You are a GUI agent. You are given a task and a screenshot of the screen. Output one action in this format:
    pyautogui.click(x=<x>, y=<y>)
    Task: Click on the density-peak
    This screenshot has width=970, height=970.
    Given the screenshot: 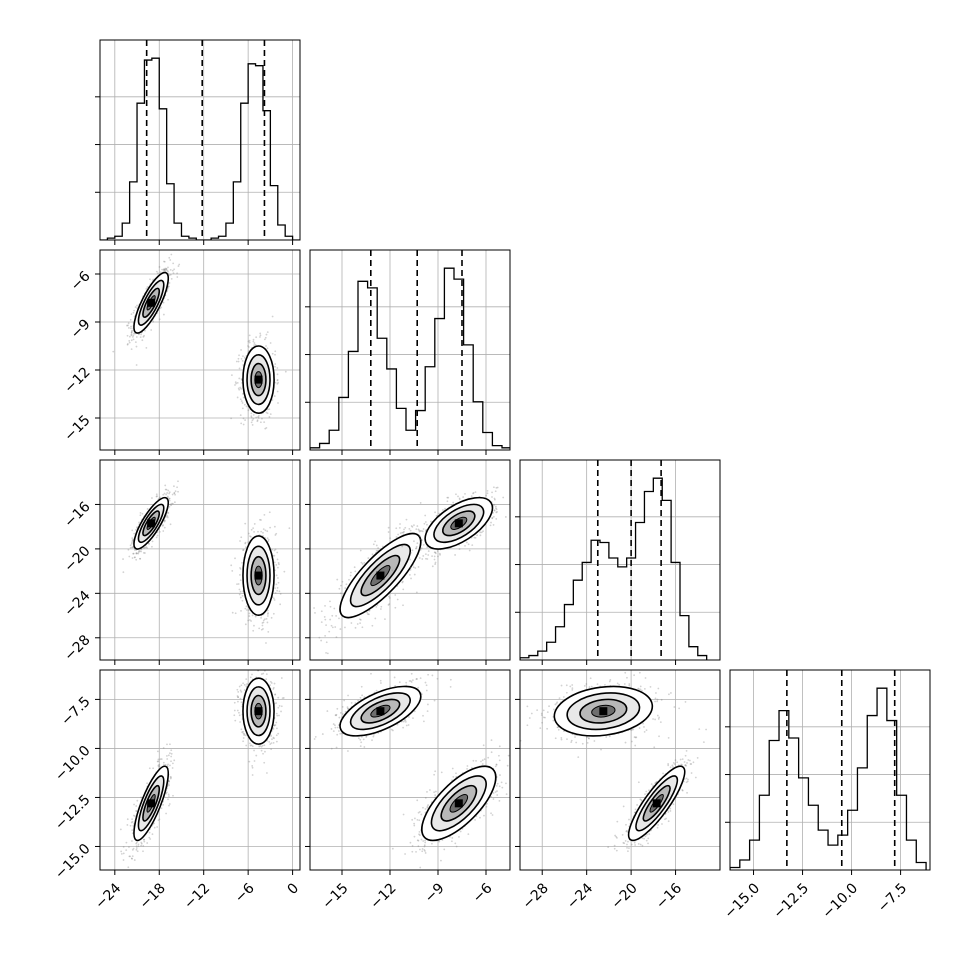 What is the action you would take?
    pyautogui.click(x=380, y=575)
    